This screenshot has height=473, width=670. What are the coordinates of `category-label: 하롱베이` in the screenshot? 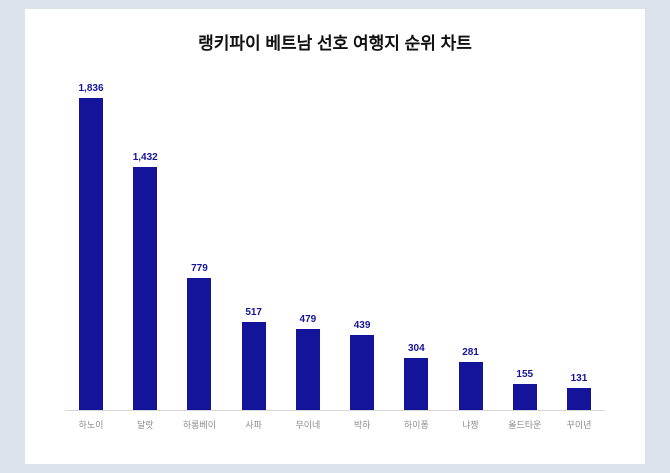 It's located at (199, 425).